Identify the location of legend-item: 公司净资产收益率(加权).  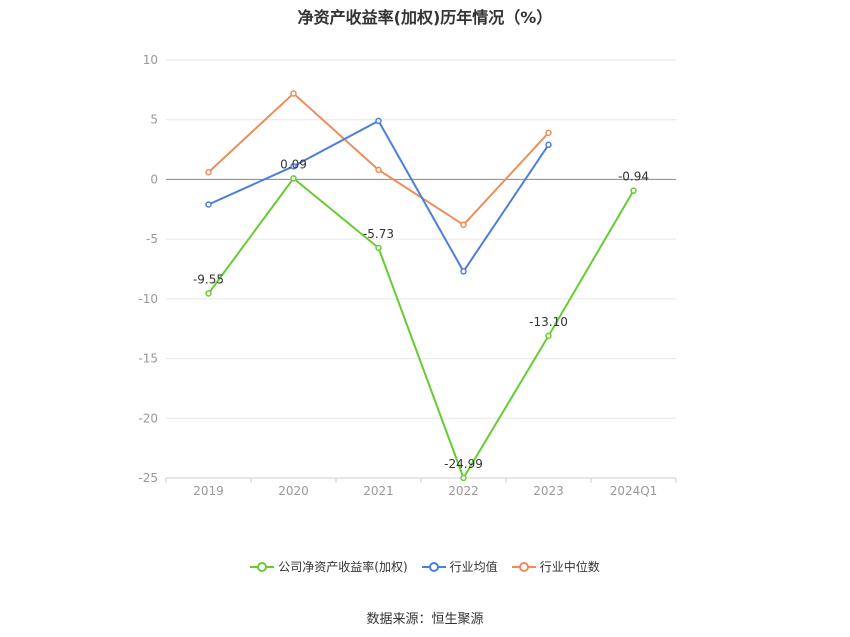
(329, 566).